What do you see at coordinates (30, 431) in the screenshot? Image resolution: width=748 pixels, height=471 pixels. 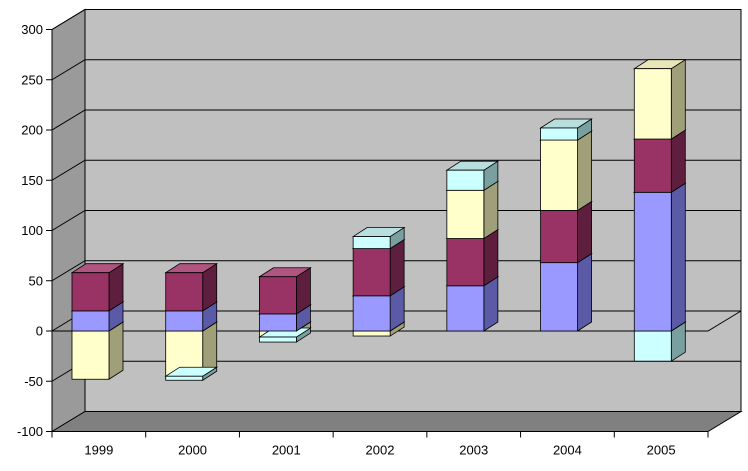 I see `y-tick-label: -100` at bounding box center [30, 431].